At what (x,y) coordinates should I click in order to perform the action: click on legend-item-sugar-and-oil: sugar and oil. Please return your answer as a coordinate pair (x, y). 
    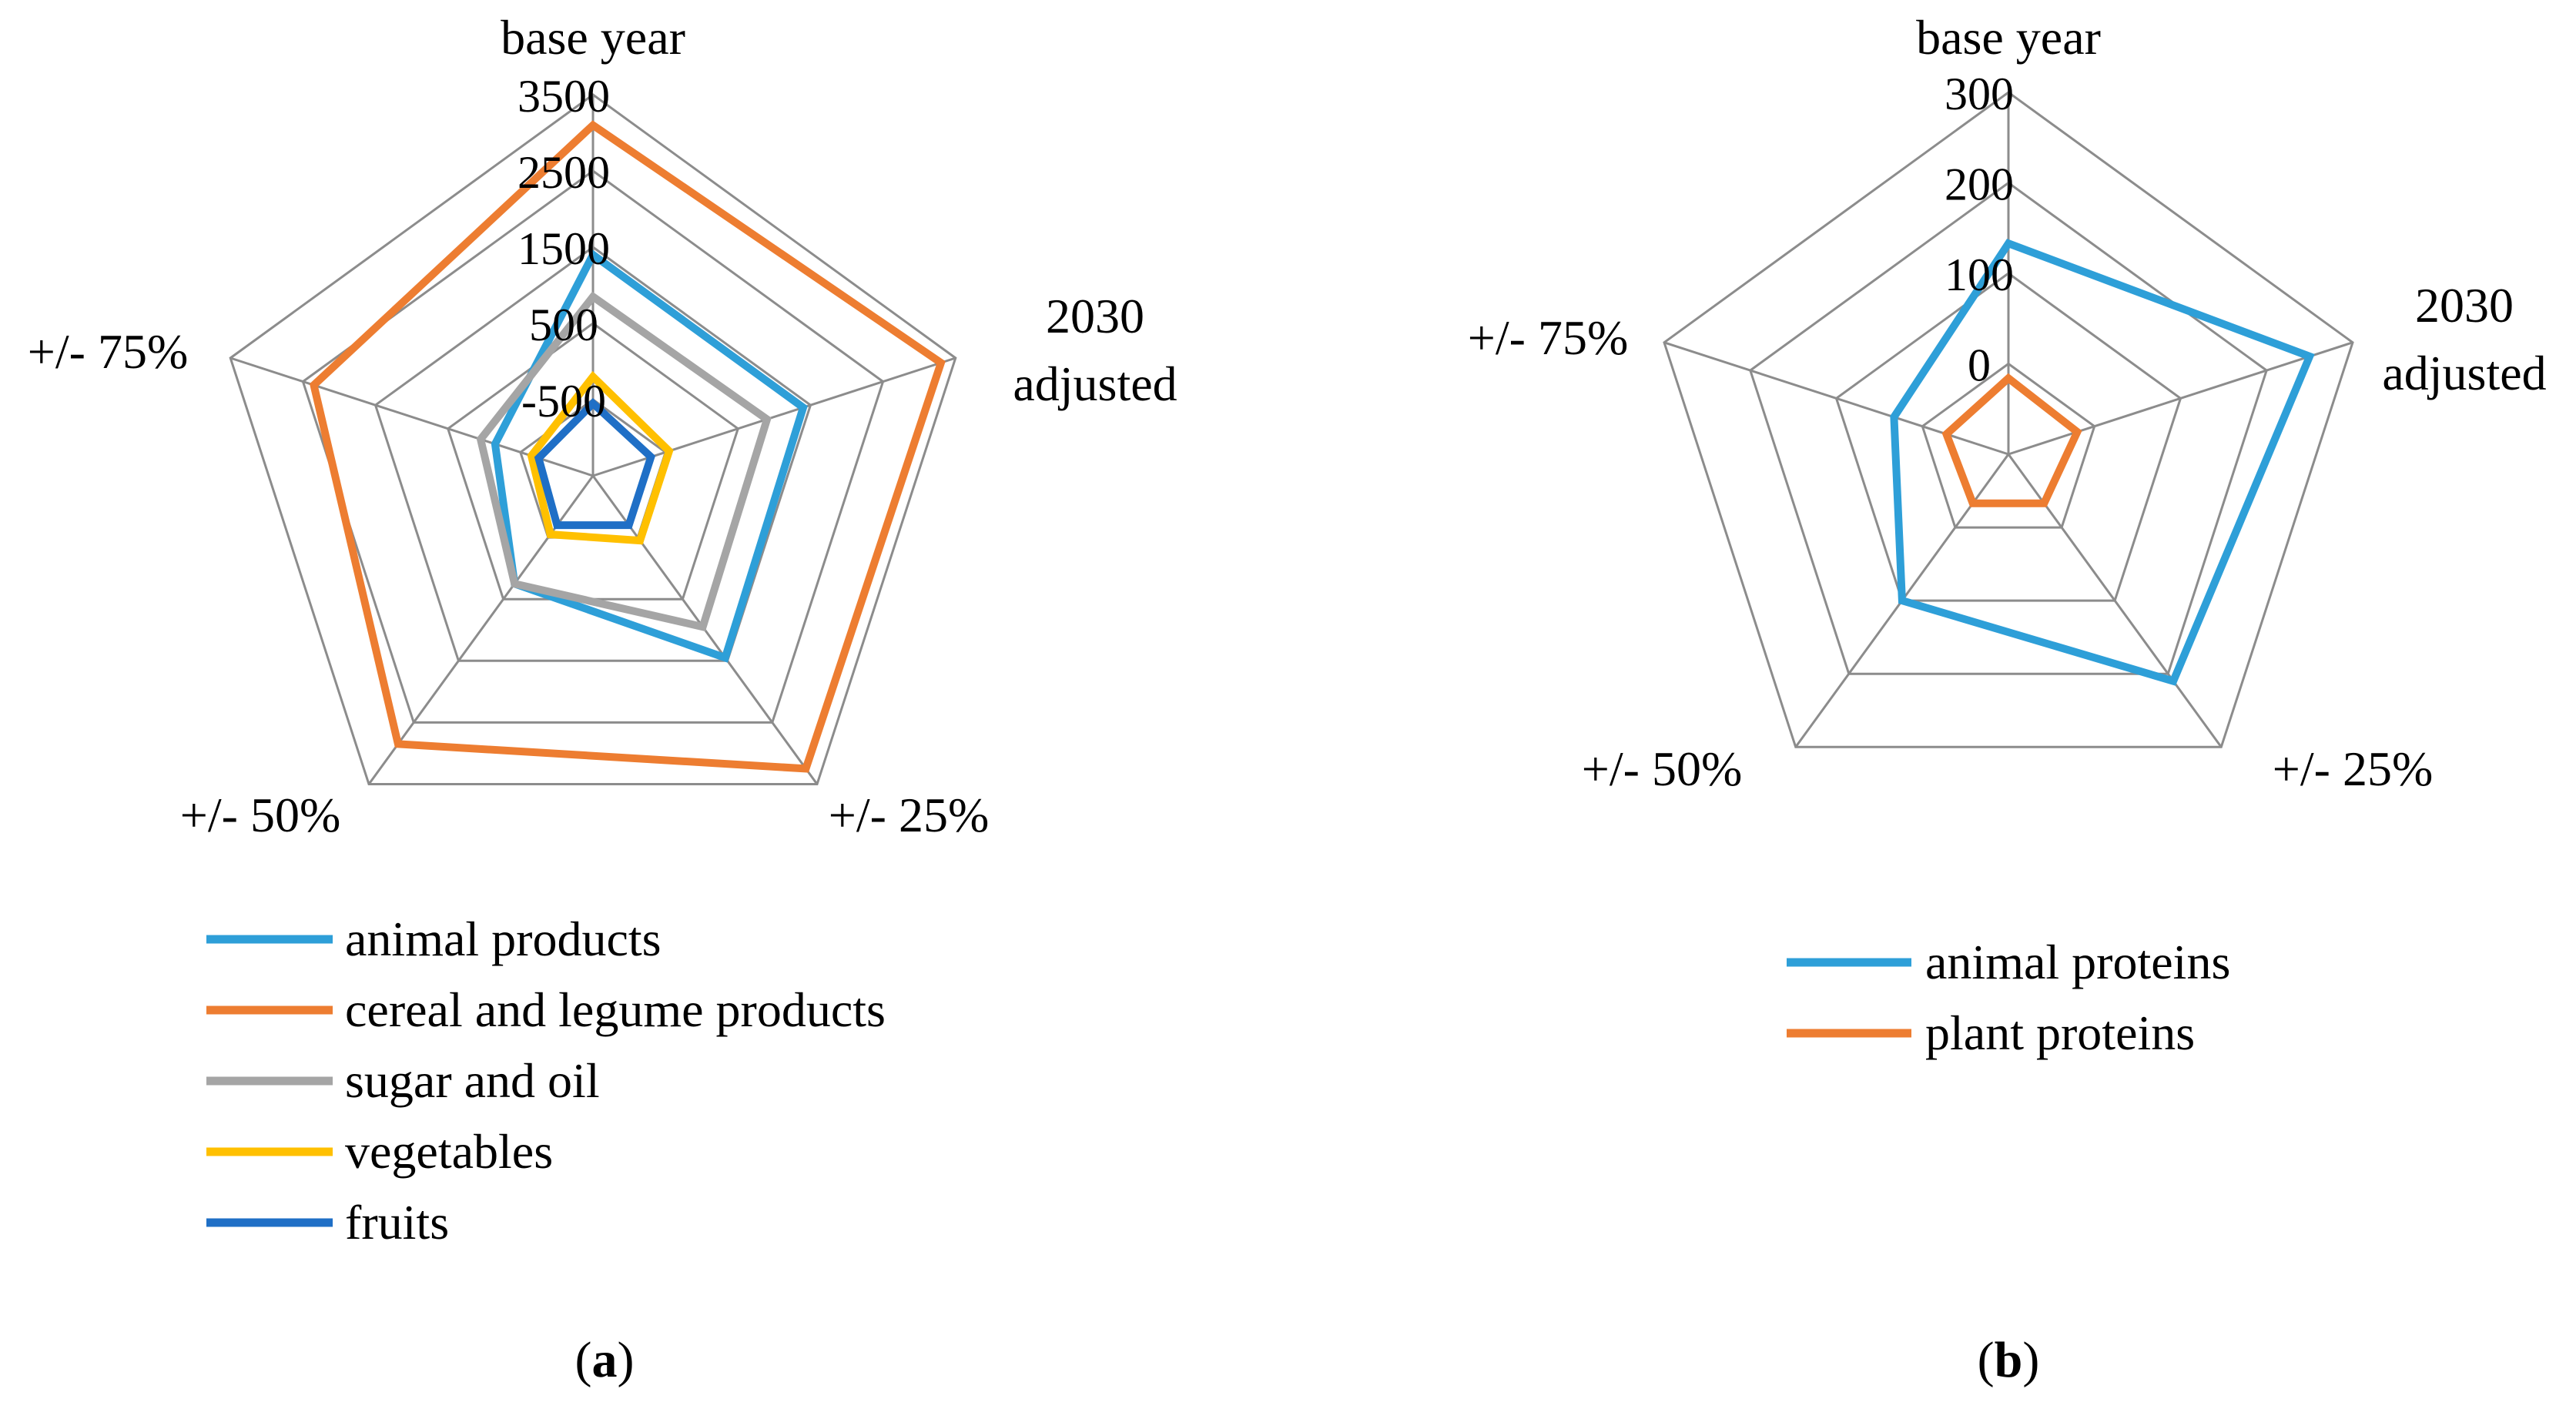
    Looking at the image, I should click on (403, 1080).